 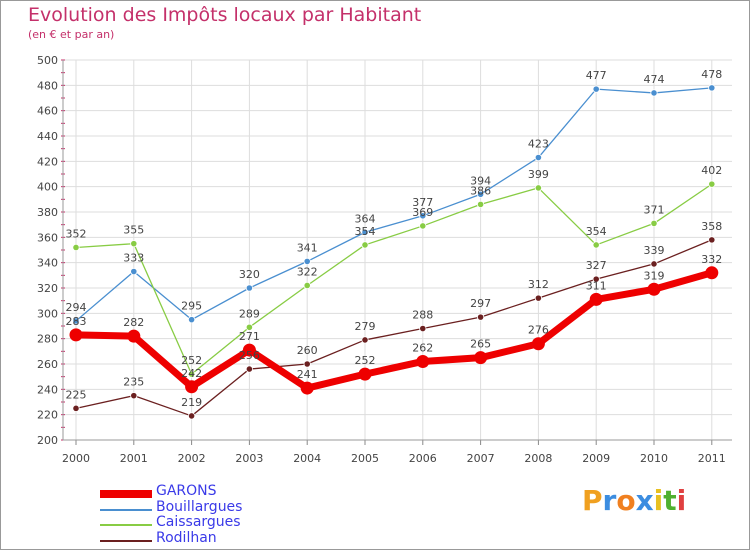 What do you see at coordinates (307, 271) in the screenshot?
I see `data-label: 322` at bounding box center [307, 271].